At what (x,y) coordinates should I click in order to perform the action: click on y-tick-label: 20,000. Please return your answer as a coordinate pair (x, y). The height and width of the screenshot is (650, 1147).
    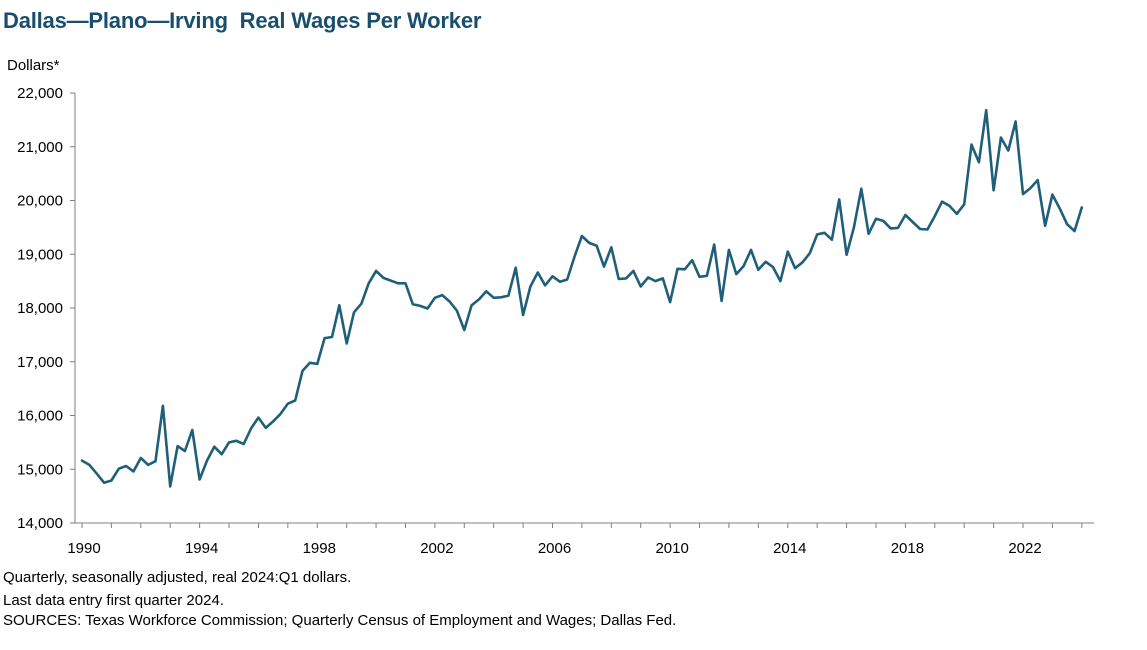
    Looking at the image, I should click on (40, 201).